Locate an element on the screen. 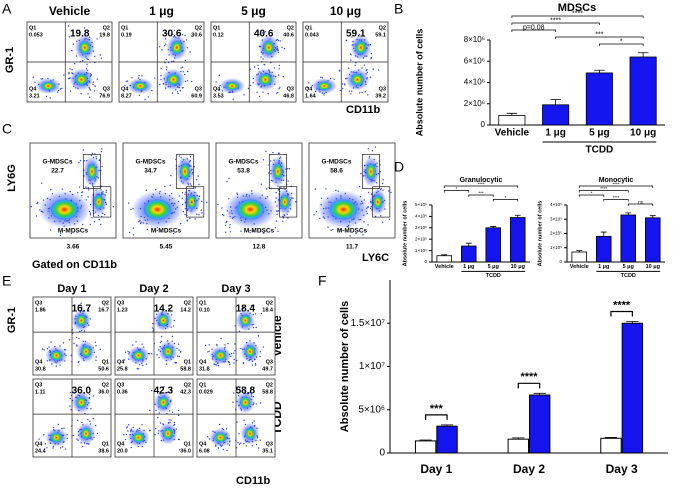  y-tick-label: 5×10⁶ is located at coordinates (421, 204).